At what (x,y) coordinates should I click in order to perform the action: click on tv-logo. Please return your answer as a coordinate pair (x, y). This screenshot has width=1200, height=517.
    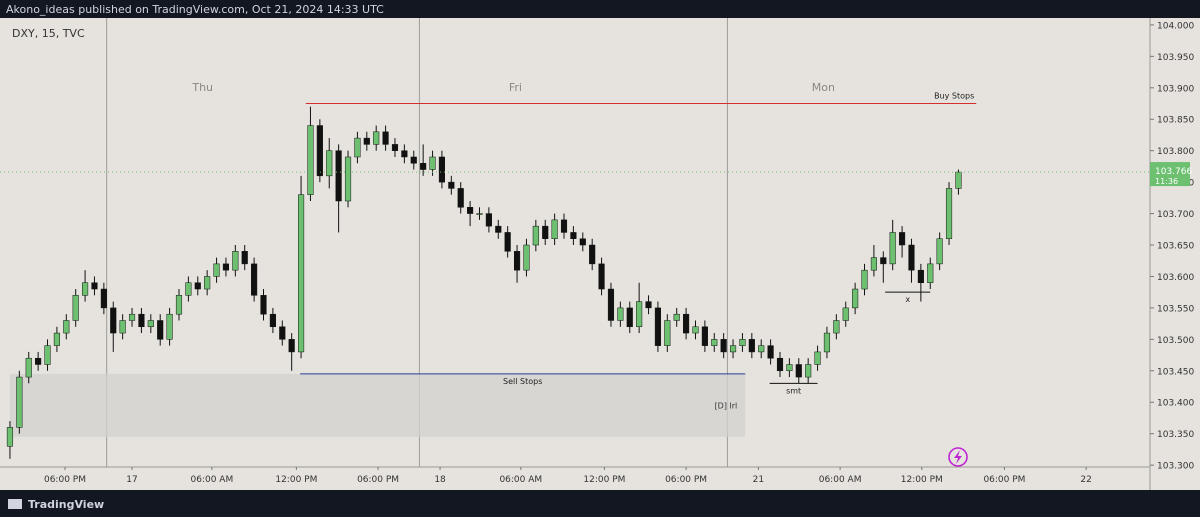
    Looking at the image, I should click on (15, 504).